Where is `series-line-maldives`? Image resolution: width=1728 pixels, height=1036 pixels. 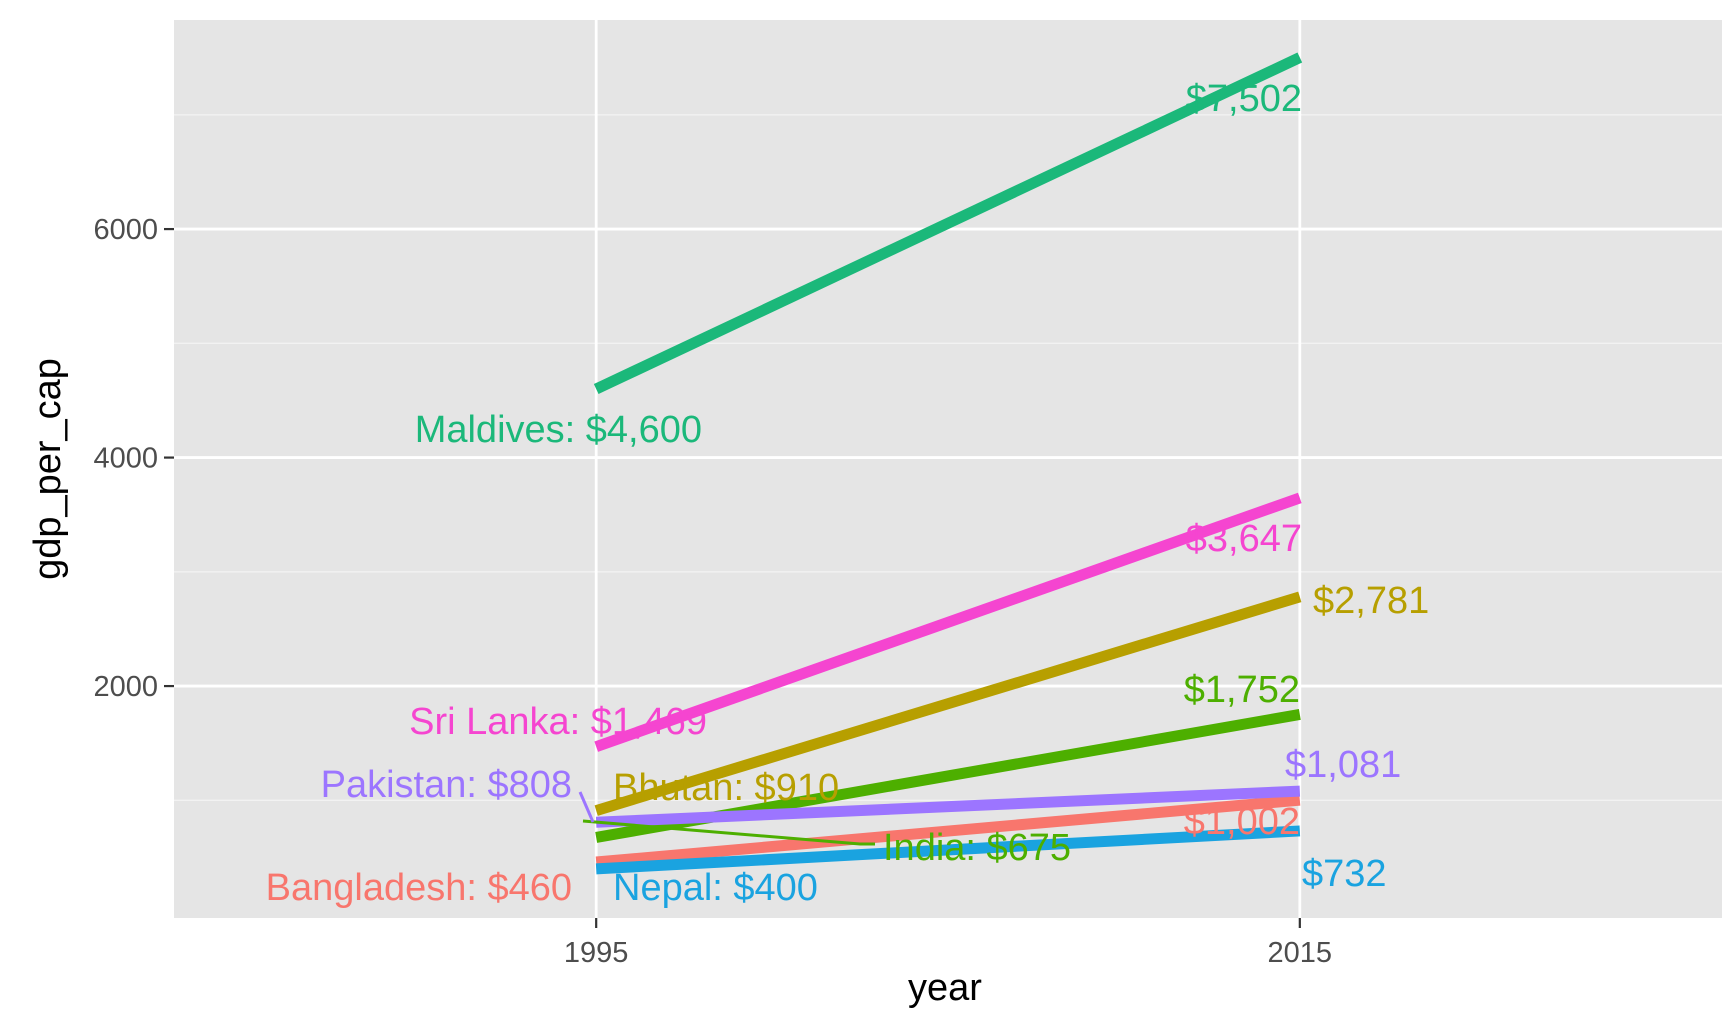 series-line-maldives is located at coordinates (948, 223).